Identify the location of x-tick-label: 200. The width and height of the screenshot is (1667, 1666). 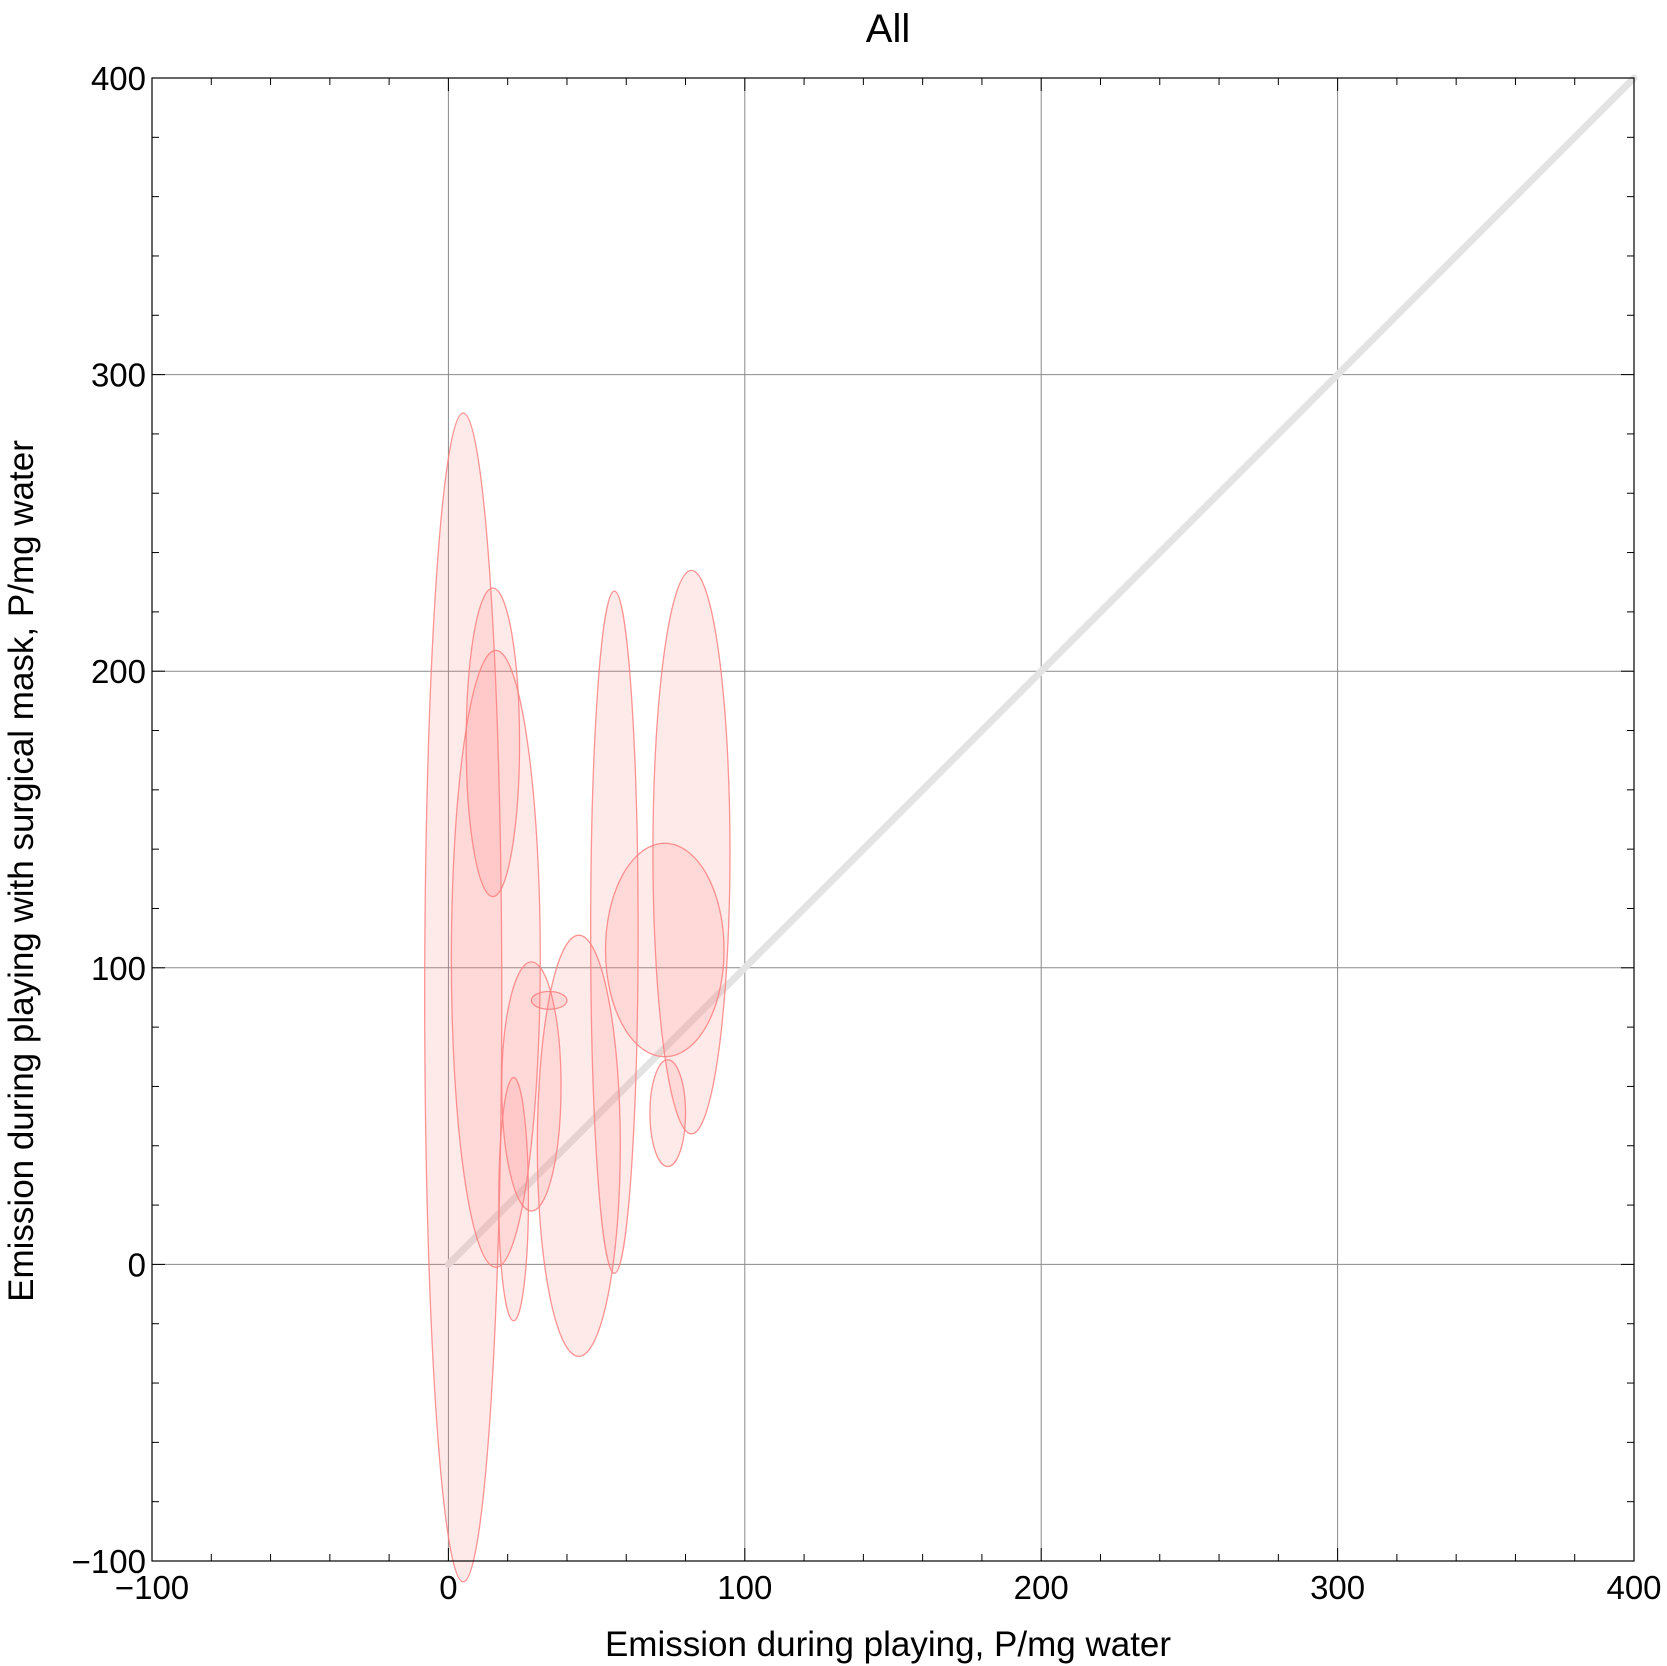
(1041, 1587).